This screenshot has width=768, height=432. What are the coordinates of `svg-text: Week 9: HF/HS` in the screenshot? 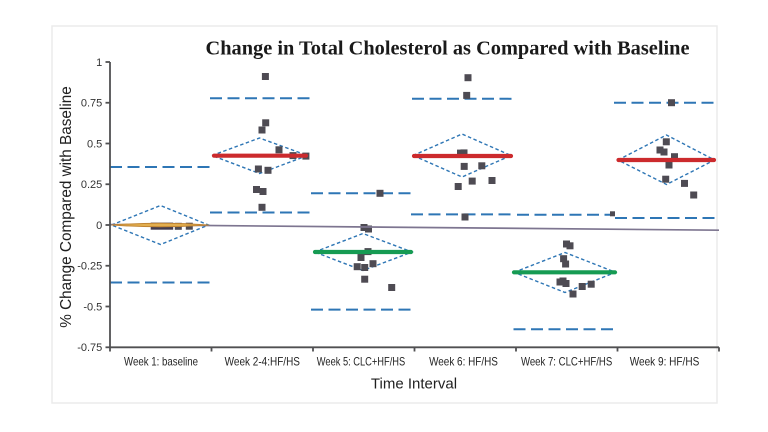 It's located at (665, 362).